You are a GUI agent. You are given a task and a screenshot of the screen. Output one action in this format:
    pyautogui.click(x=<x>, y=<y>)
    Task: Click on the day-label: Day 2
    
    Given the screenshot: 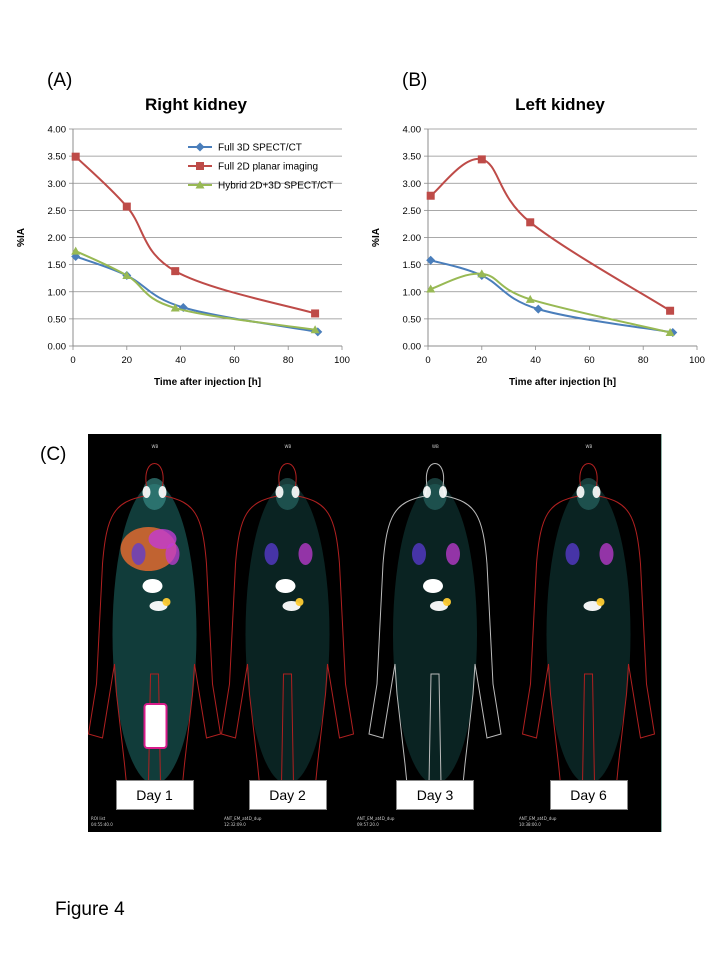 What is the action you would take?
    pyautogui.click(x=287, y=795)
    